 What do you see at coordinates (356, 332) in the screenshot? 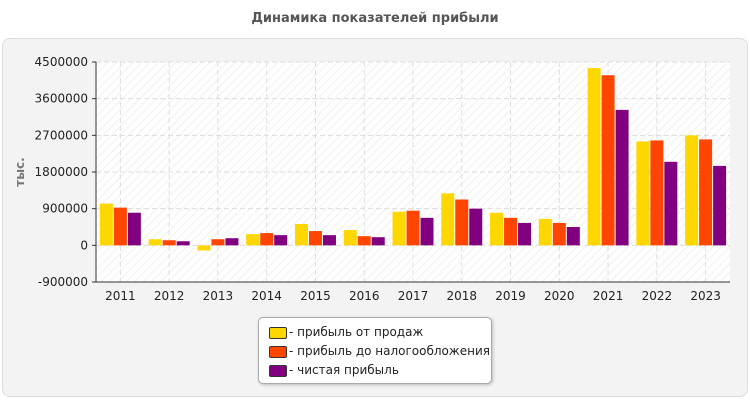
I see `legend-label: - прибыль от продаж` at bounding box center [356, 332].